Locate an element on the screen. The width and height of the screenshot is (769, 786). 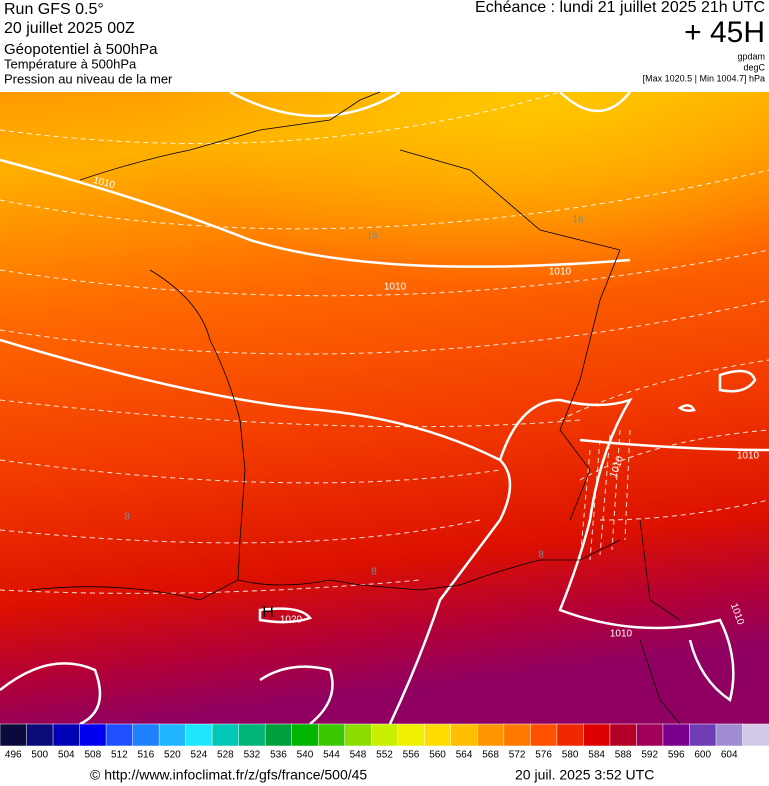
colorbar-label: 516 is located at coordinates (146, 755).